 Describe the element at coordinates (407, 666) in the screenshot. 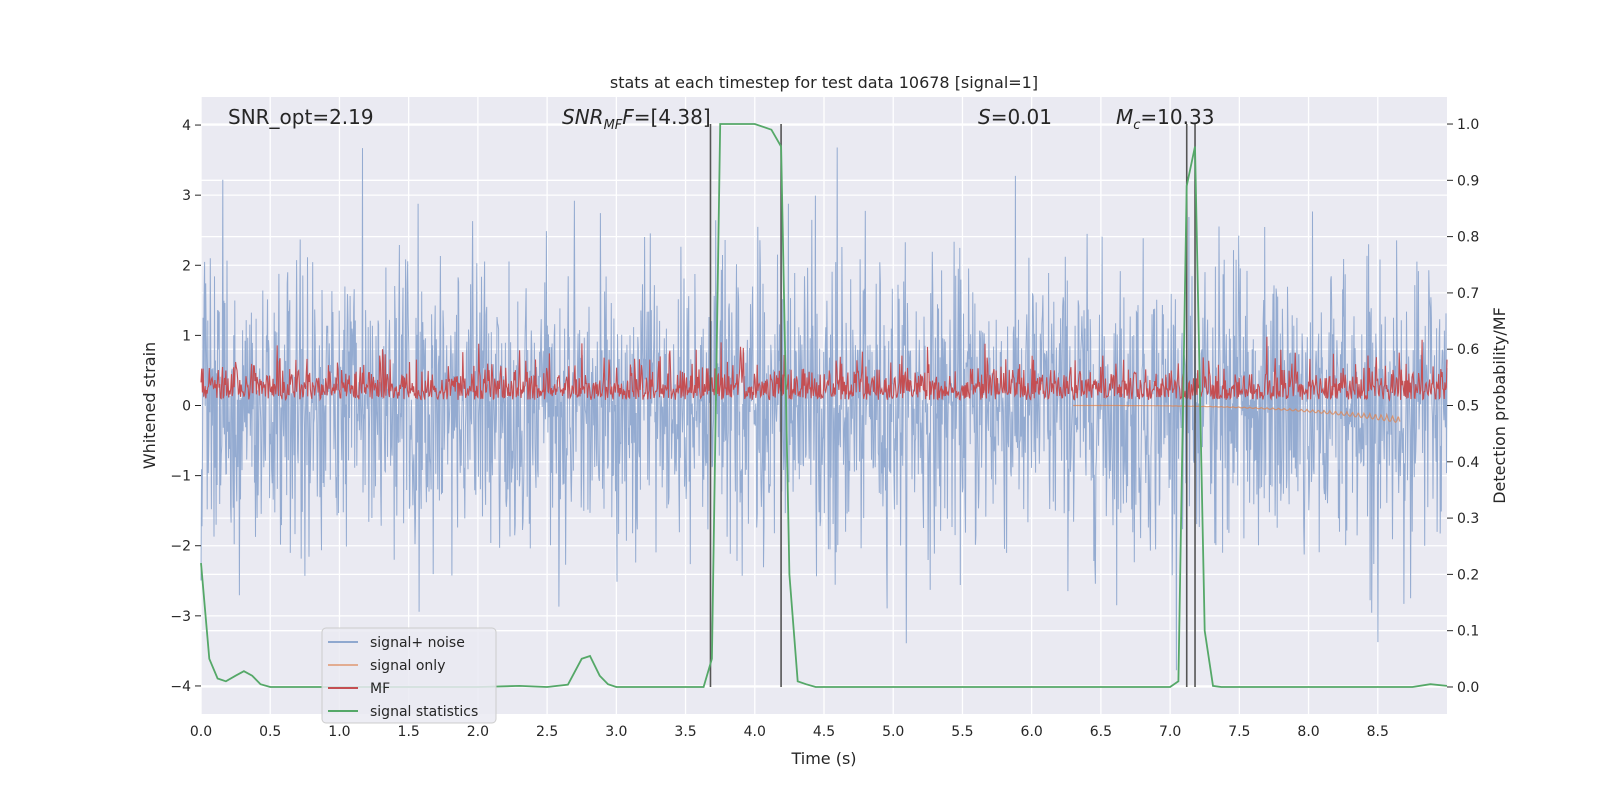

I see `legend-entry: signal only` at that location.